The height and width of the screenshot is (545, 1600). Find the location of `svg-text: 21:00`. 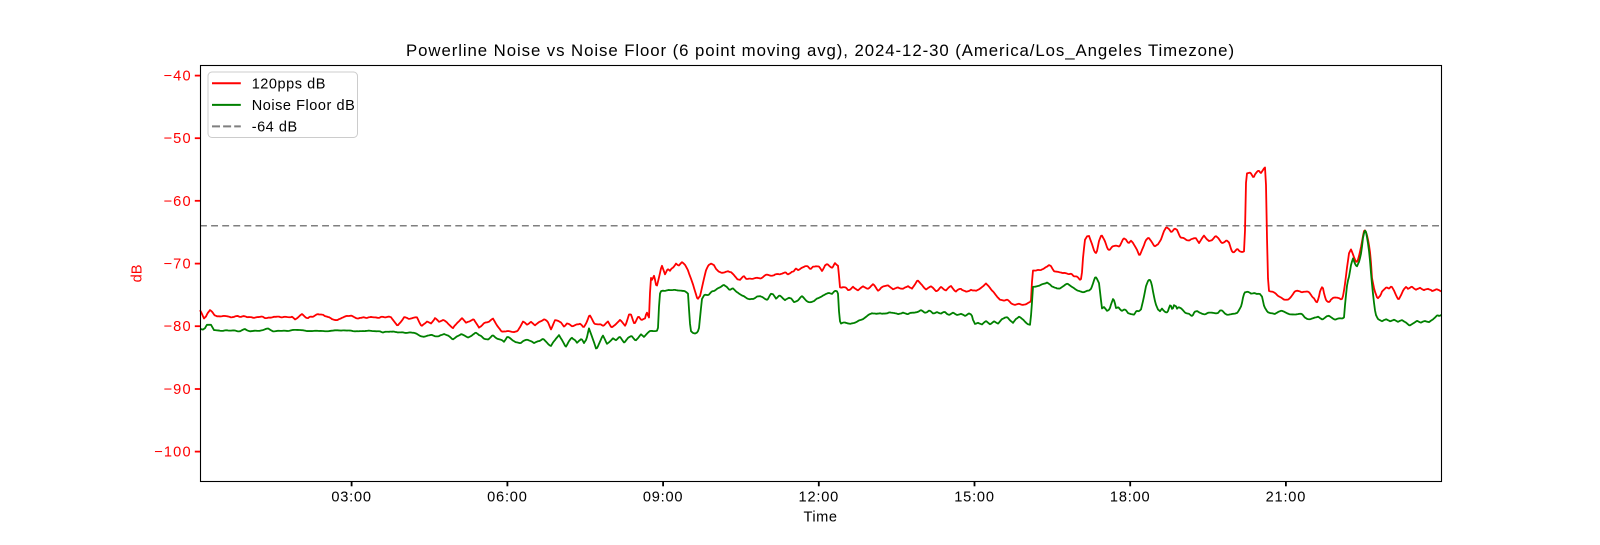

svg-text: 21:00 is located at coordinates (1286, 498).